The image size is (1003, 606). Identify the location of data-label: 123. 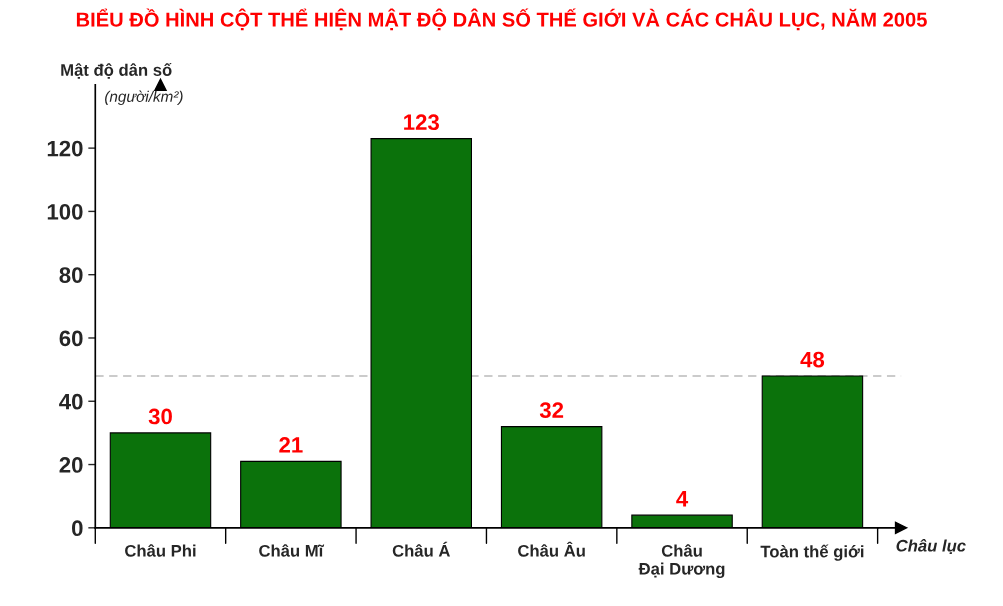
(421, 122).